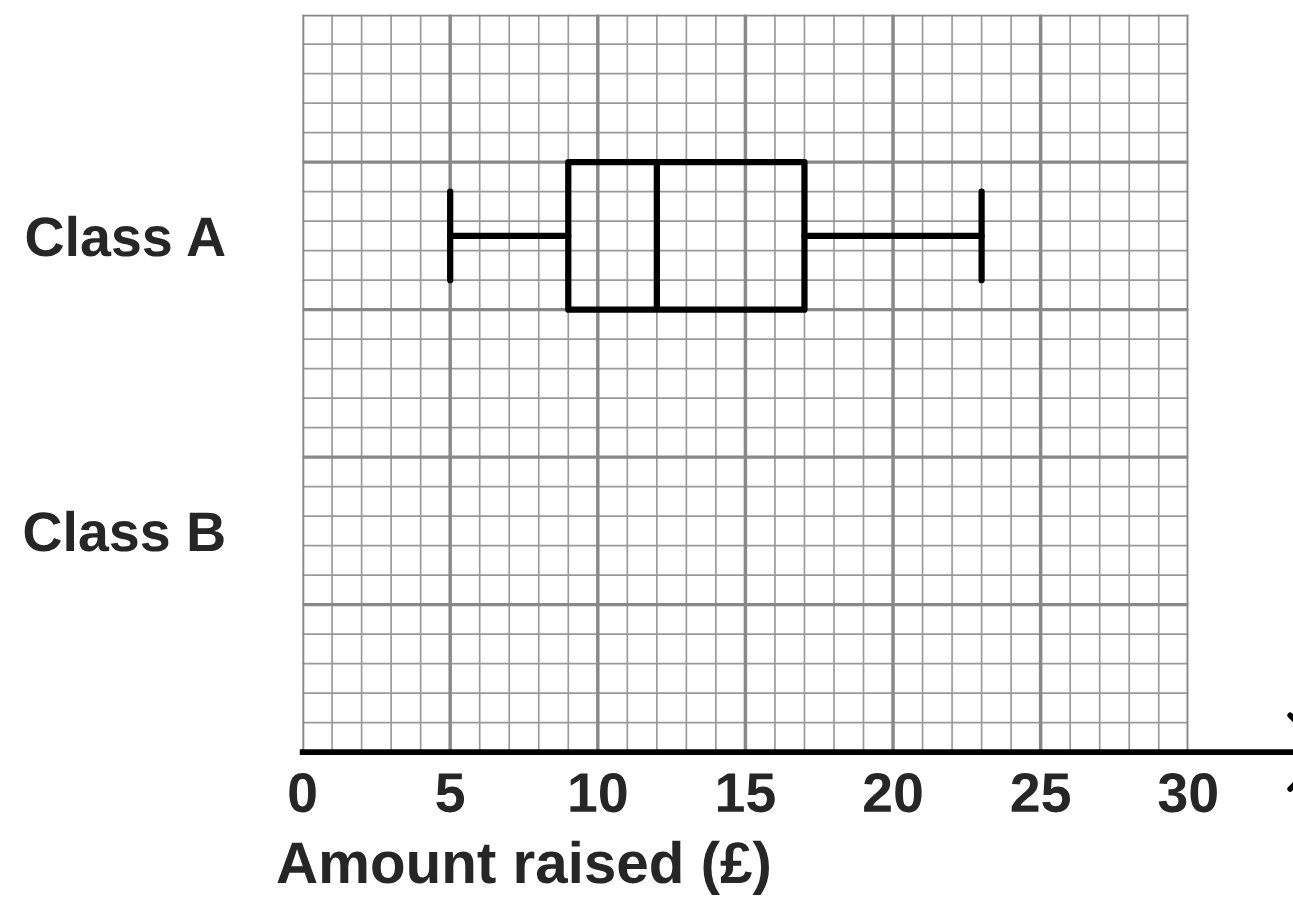 The height and width of the screenshot is (915, 1293). What do you see at coordinates (302, 793) in the screenshot?
I see `x-tick-label: 0` at bounding box center [302, 793].